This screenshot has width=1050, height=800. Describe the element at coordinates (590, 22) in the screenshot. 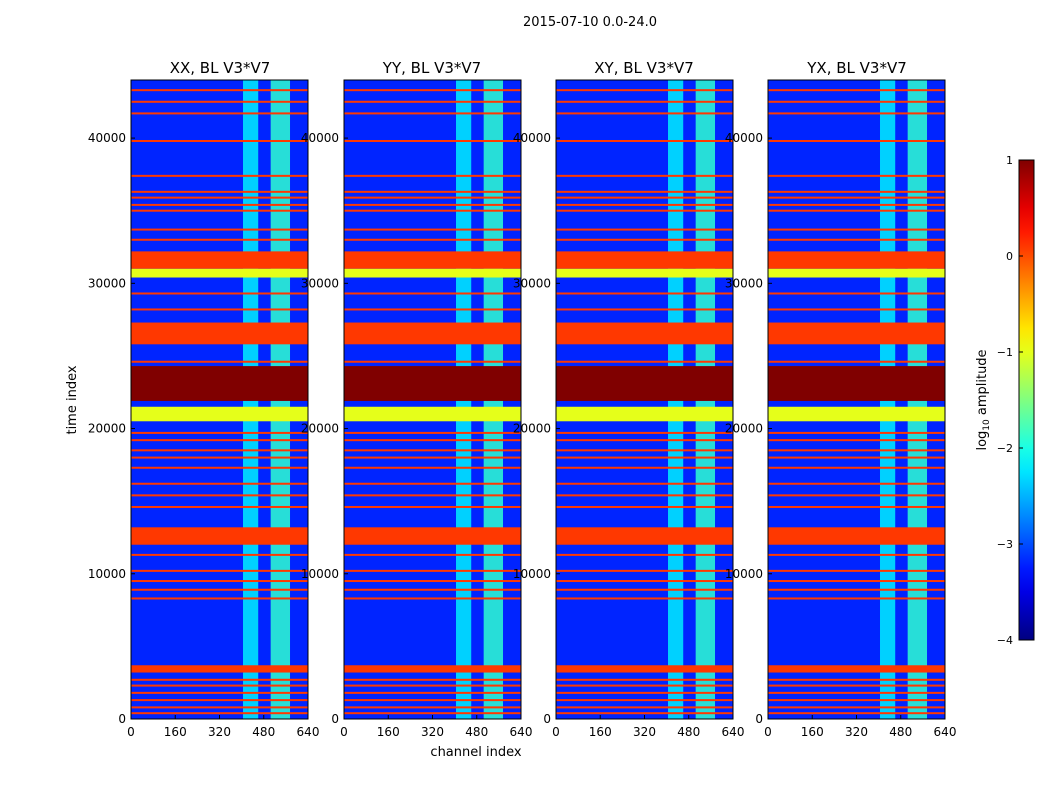

I see `figure-suptitle: 2015-07-10 0.0-24.0` at that location.